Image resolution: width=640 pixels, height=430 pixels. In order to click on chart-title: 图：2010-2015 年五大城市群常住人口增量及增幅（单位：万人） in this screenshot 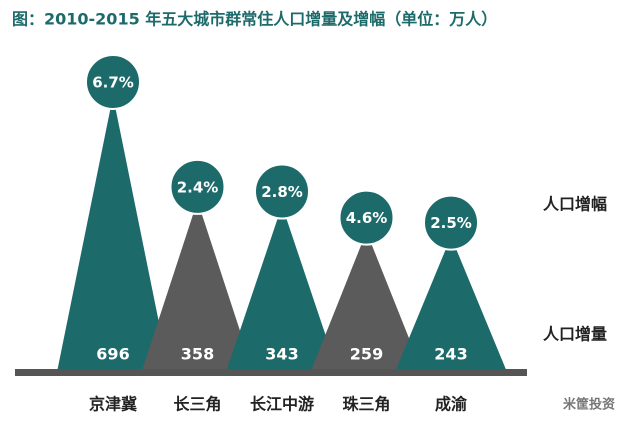, I will do `click(254, 19)`.